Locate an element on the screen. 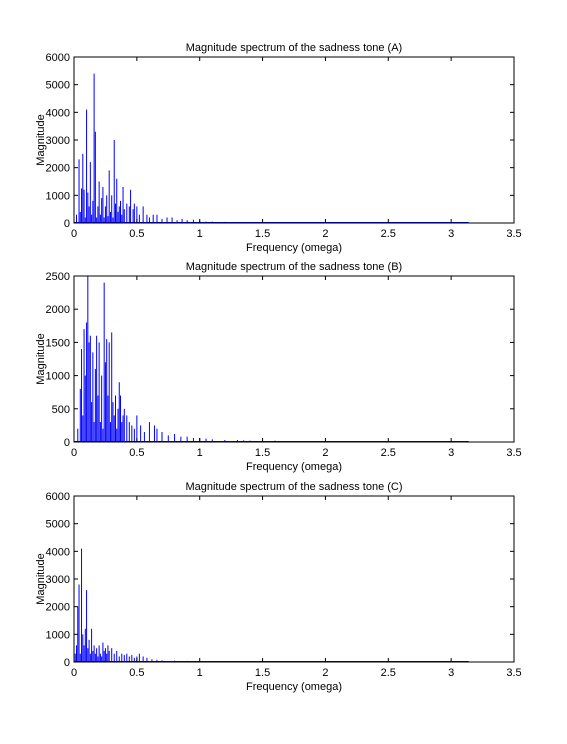 This screenshot has width=567, height=744. y-tick-label-c-4: 4000 is located at coordinates (58, 552).